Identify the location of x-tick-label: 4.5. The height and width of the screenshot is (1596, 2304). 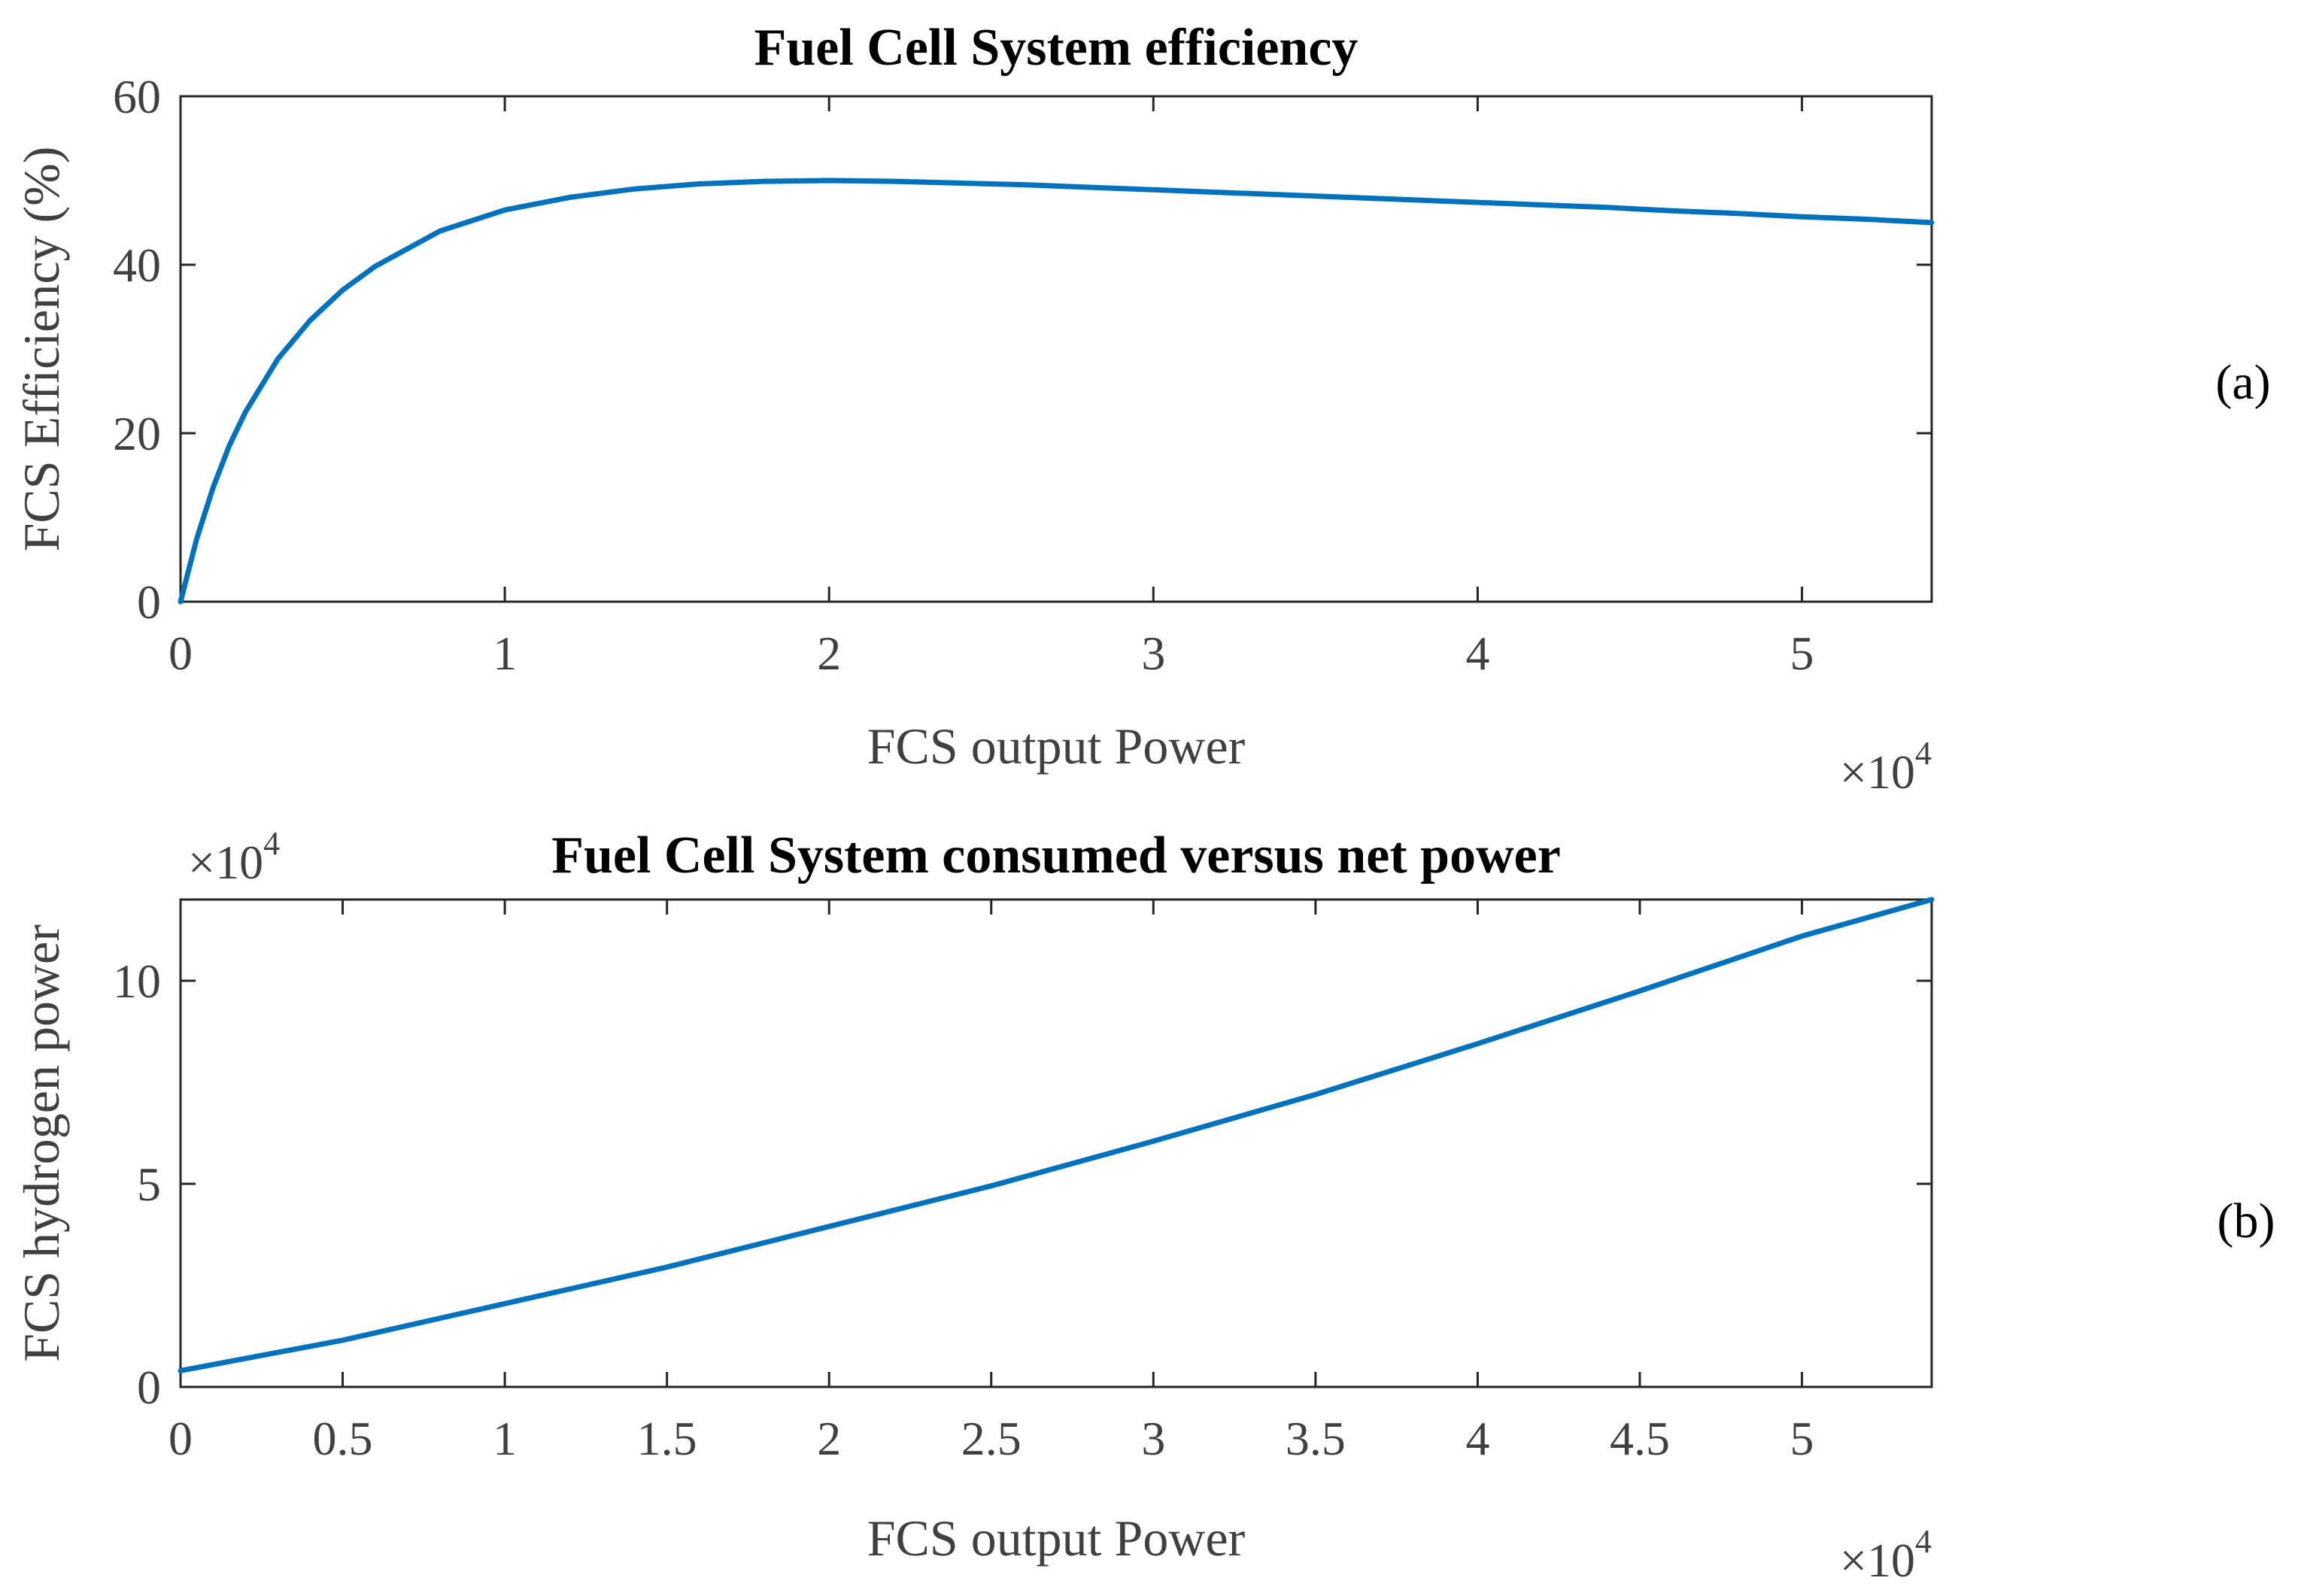
(1640, 1438).